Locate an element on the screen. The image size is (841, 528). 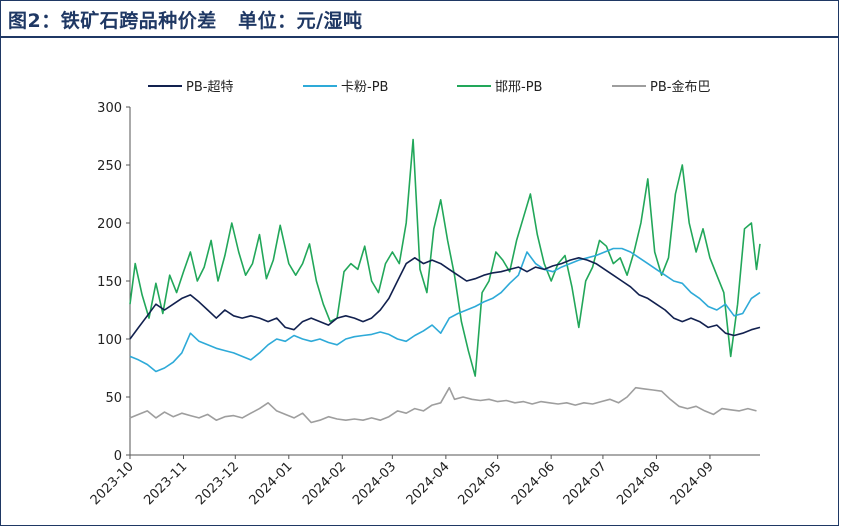
legend-label-3: 邯邢-PB is located at coordinates (518, 87).